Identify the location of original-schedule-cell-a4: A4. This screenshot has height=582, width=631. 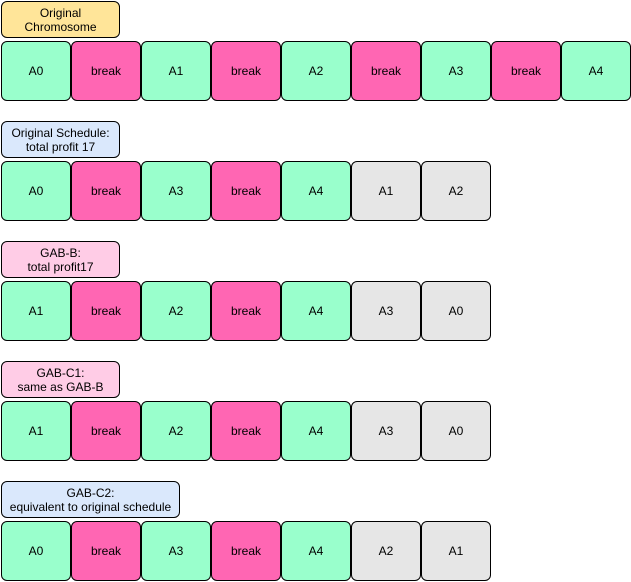
(316, 191).